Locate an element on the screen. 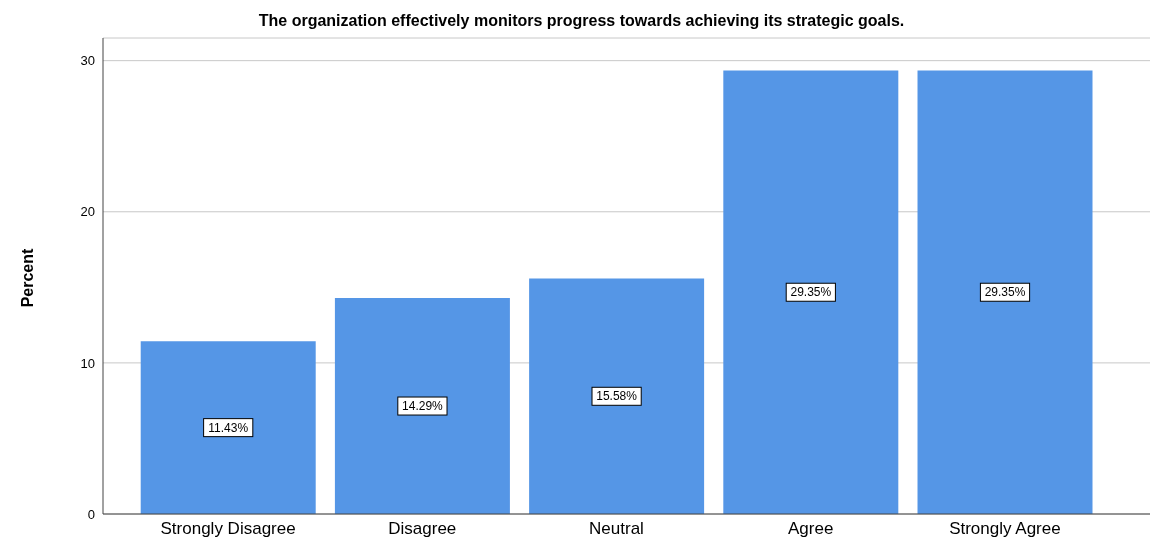  y-axis-title: Percent is located at coordinates (28, 278).